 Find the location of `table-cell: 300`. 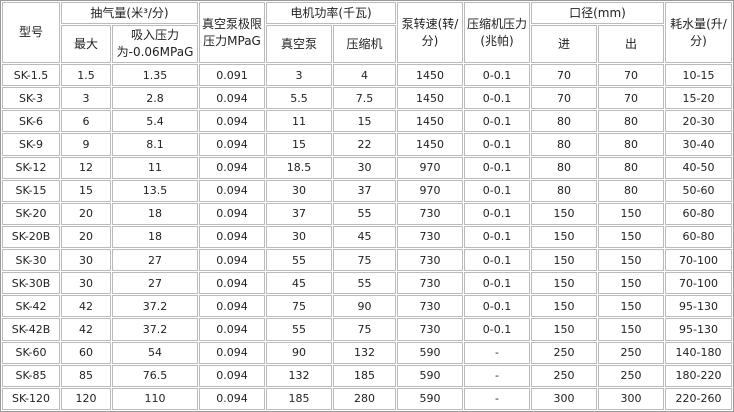

table-cell: 300 is located at coordinates (564, 398).